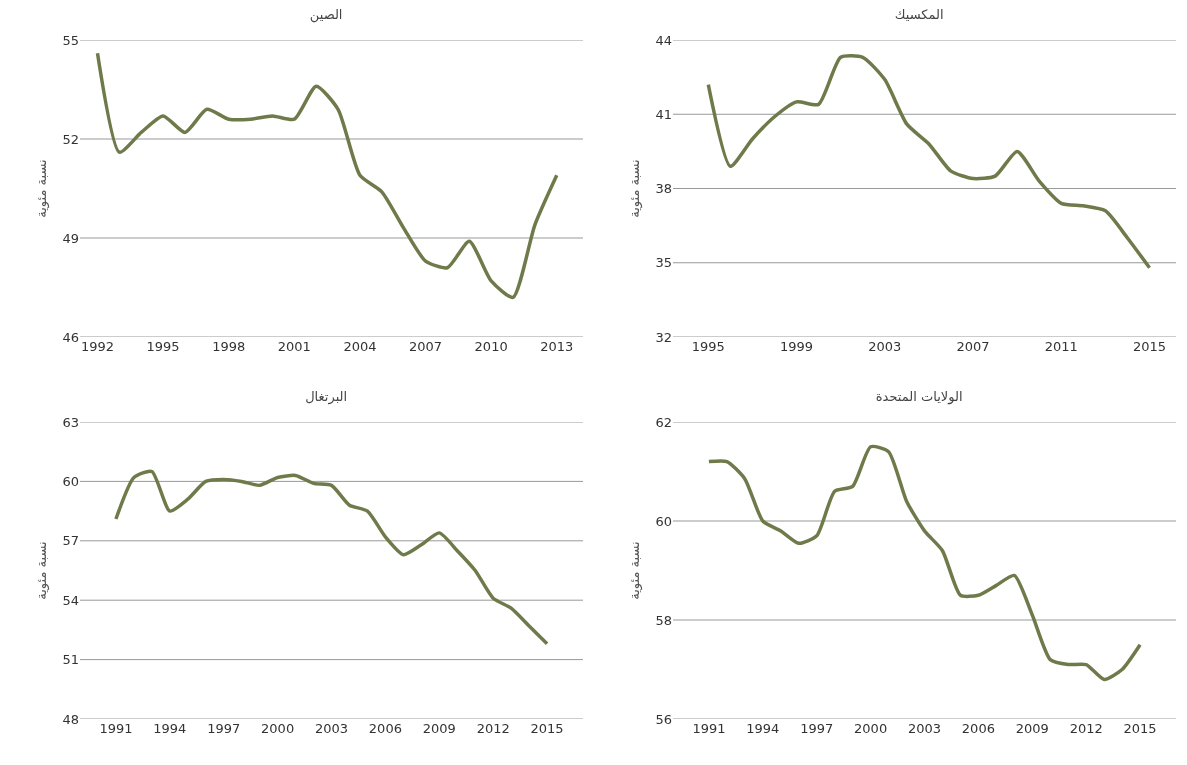  What do you see at coordinates (663, 620) in the screenshot?
I see `y-tick-label: 58` at bounding box center [663, 620].